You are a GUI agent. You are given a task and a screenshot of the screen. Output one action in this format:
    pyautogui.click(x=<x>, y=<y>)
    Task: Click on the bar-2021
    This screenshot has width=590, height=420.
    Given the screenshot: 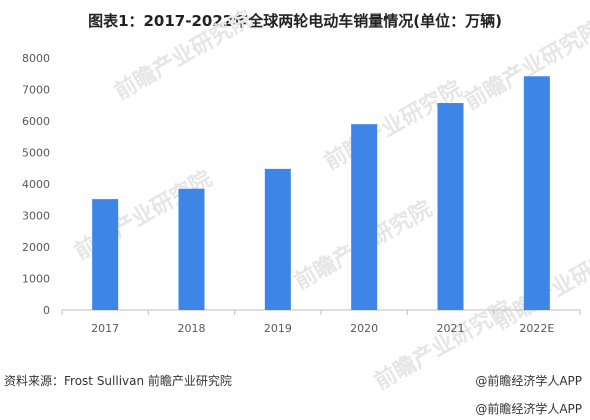 What is the action you would take?
    pyautogui.click(x=450, y=206)
    